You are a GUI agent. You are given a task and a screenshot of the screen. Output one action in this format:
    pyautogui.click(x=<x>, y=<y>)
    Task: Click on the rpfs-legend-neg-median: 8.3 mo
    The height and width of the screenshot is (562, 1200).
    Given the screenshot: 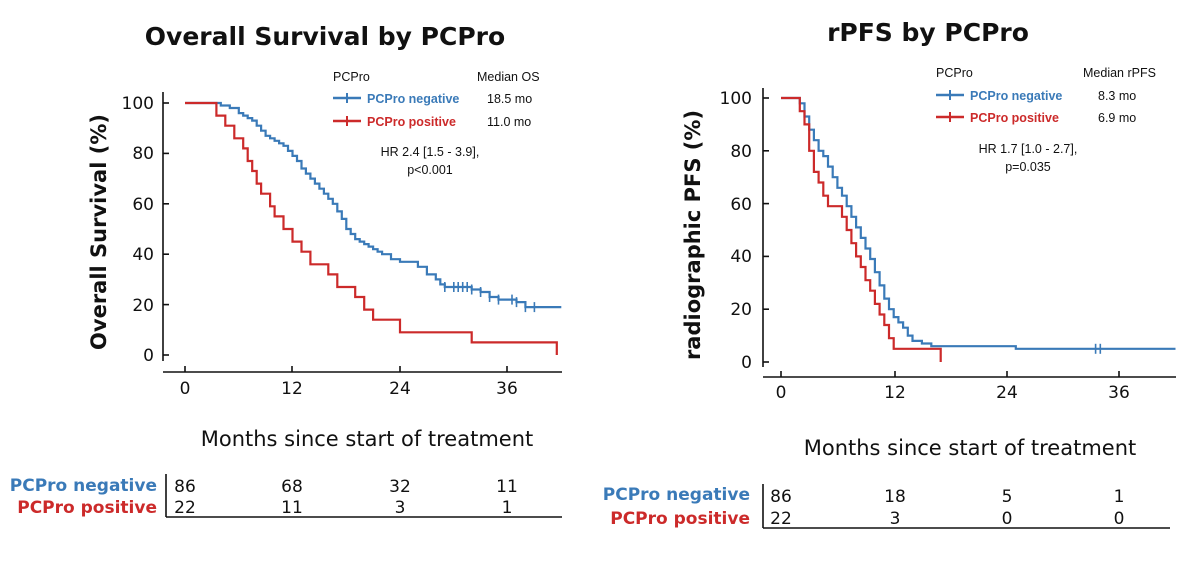 What is the action you would take?
    pyautogui.click(x=1117, y=96)
    